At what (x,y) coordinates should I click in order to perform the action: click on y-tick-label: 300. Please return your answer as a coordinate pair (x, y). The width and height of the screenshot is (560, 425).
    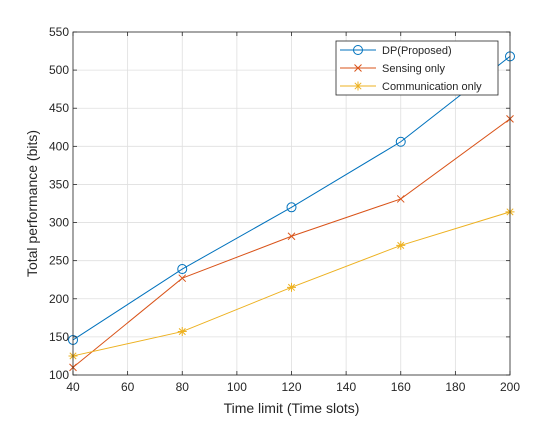
    Looking at the image, I should click on (59, 223).